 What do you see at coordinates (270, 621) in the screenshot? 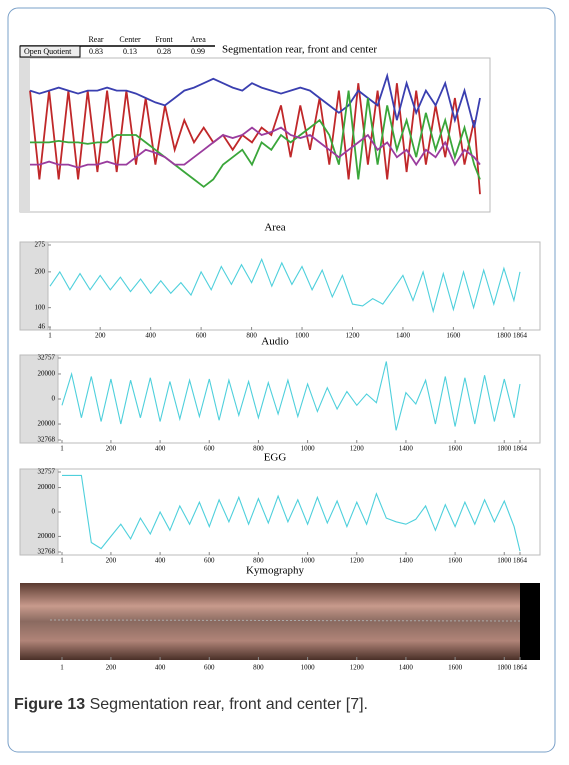
I see `kymography-image` at bounding box center [270, 621].